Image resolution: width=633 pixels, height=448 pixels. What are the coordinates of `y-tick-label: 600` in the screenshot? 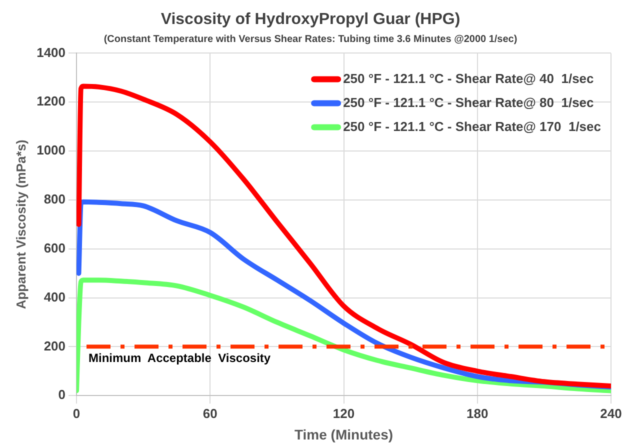 It's located at (55, 248).